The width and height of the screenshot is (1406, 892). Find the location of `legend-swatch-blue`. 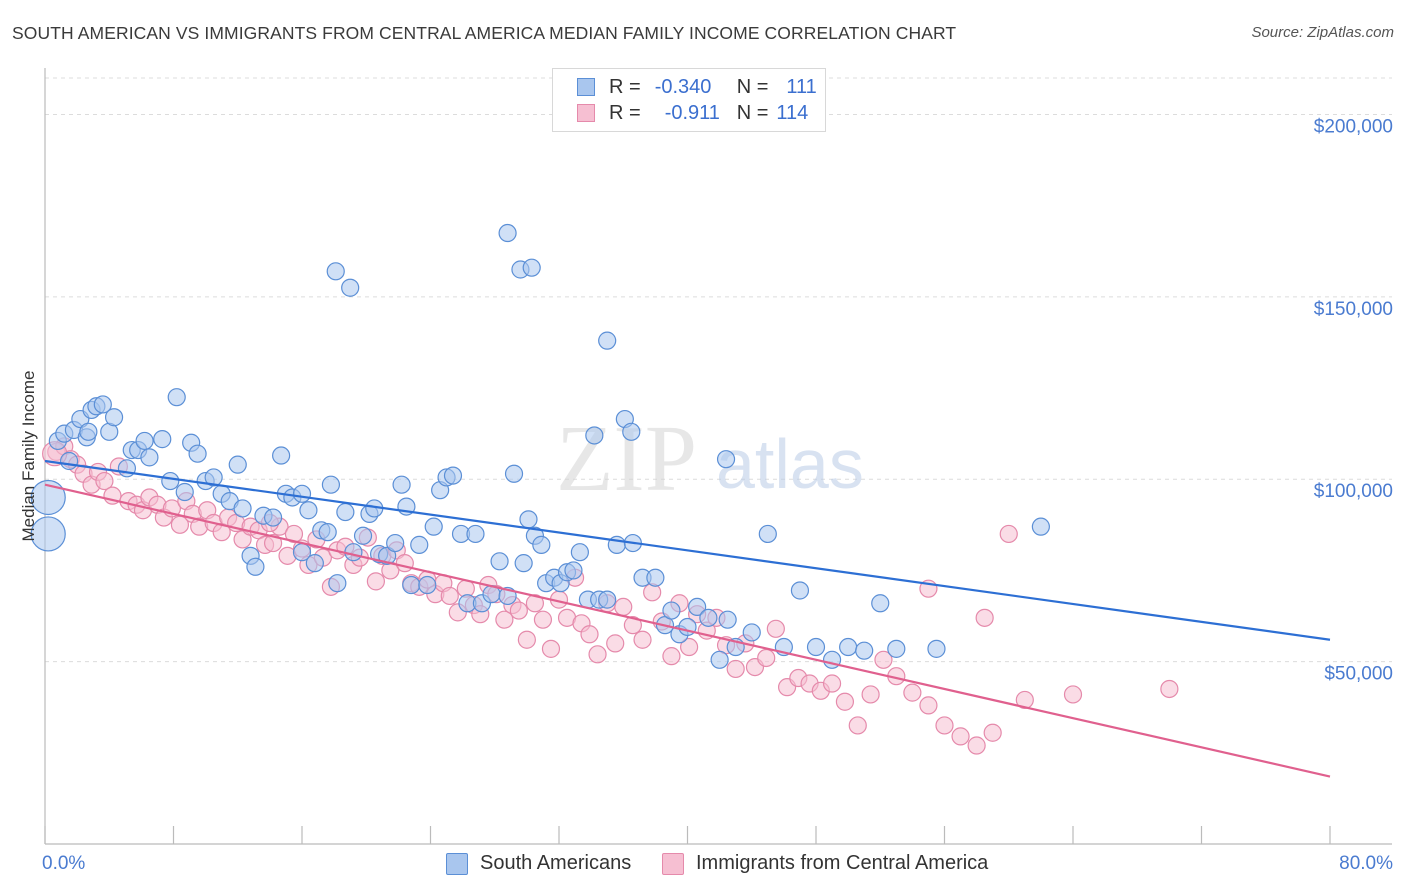

legend-swatch-blue is located at coordinates (586, 87).